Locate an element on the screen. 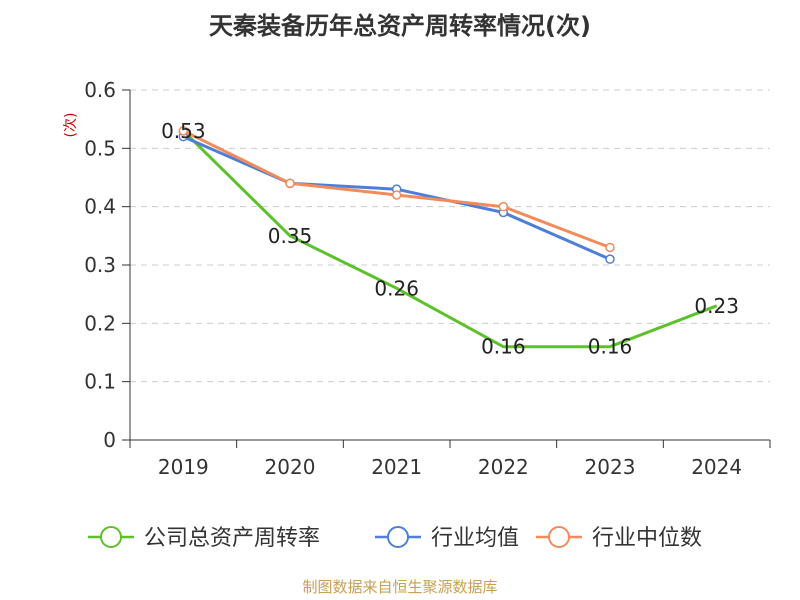  y-tick-label: 0 is located at coordinates (109, 440).